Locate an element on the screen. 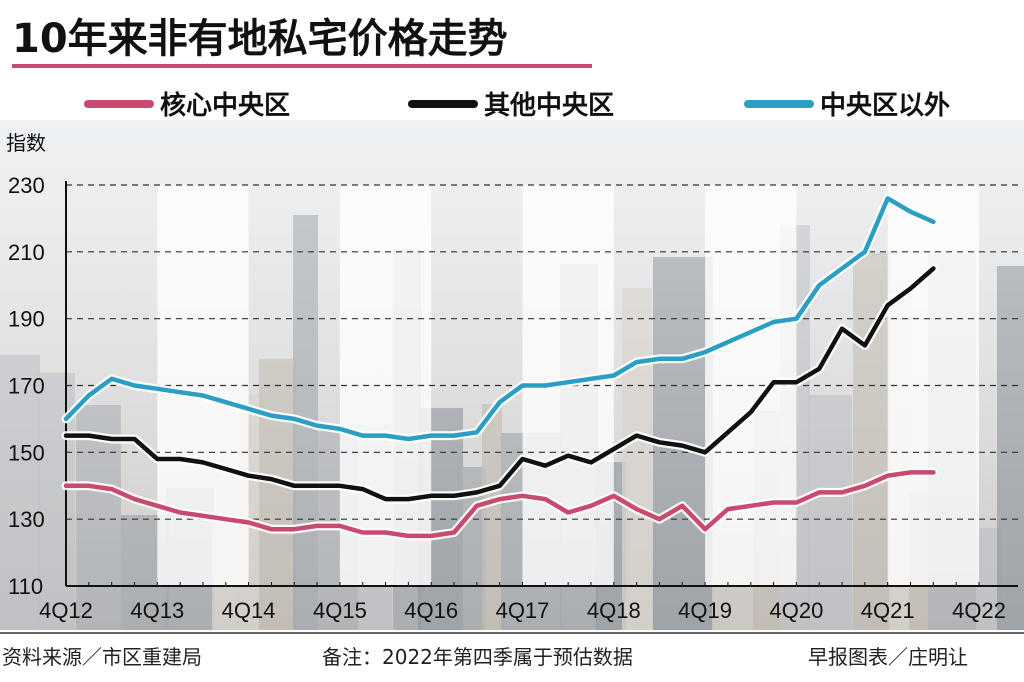 Image resolution: width=1024 pixels, height=682 pixels. x-tick-label-4Q15: 4Q15 is located at coordinates (340, 610).